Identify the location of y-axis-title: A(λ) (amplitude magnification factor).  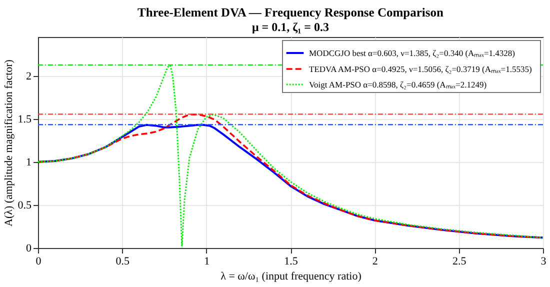
(8, 142).